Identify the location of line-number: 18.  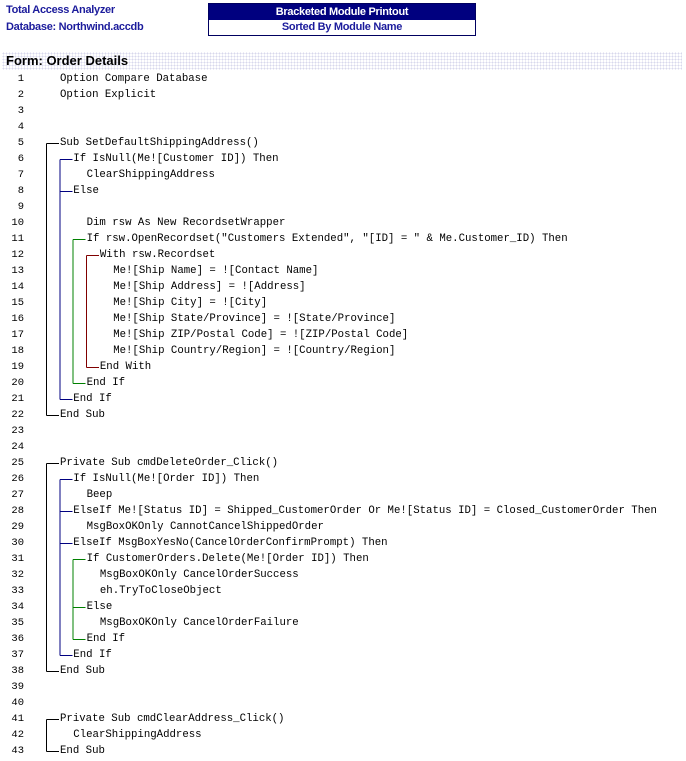
(17, 351).